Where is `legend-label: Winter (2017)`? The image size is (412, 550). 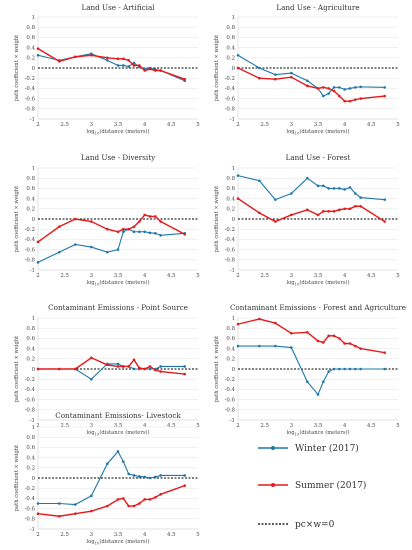 legend-label: Winter (2017) is located at coordinates (327, 448).